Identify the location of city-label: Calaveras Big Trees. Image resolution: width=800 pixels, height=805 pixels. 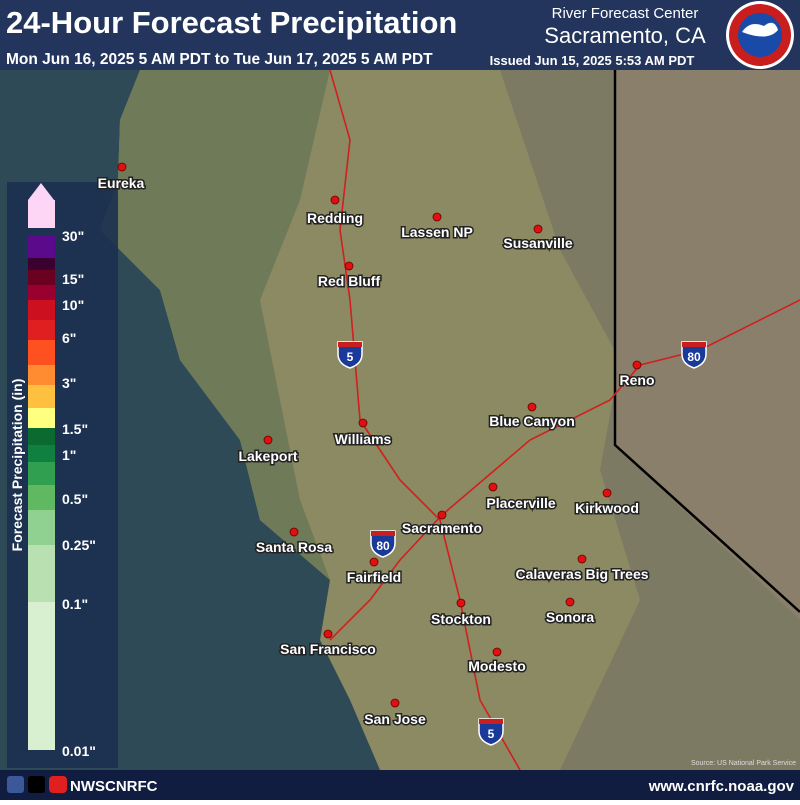
(581, 574).